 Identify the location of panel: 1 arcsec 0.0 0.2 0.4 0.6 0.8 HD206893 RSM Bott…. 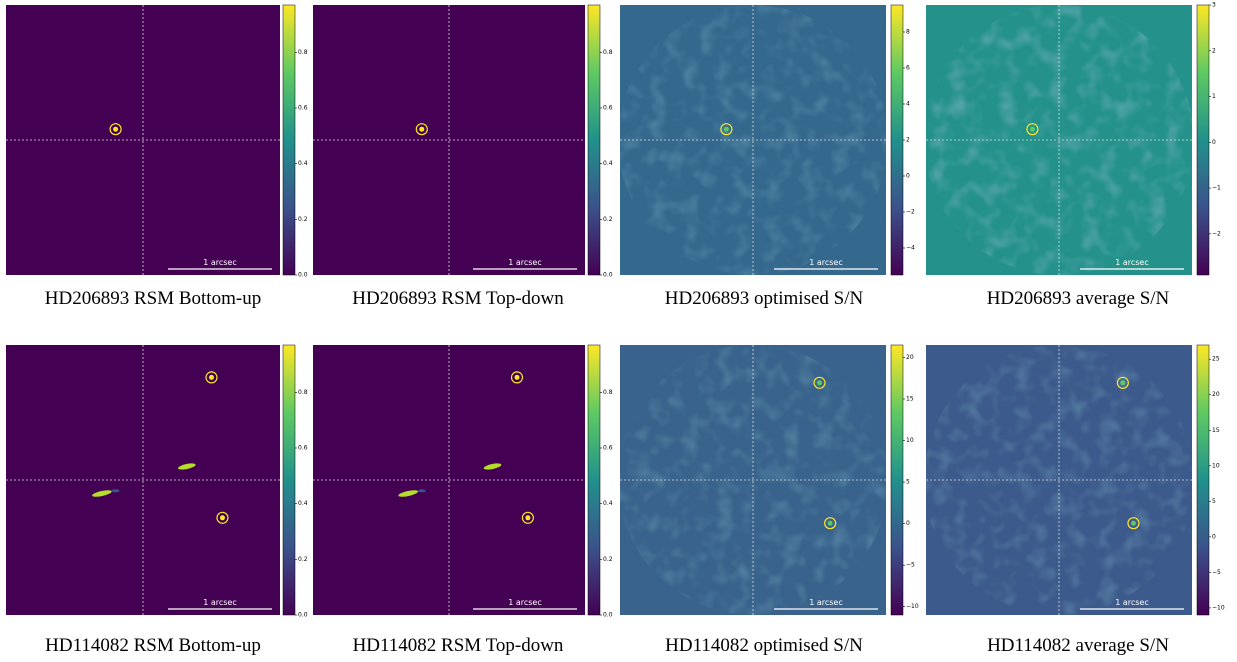
(157, 156).